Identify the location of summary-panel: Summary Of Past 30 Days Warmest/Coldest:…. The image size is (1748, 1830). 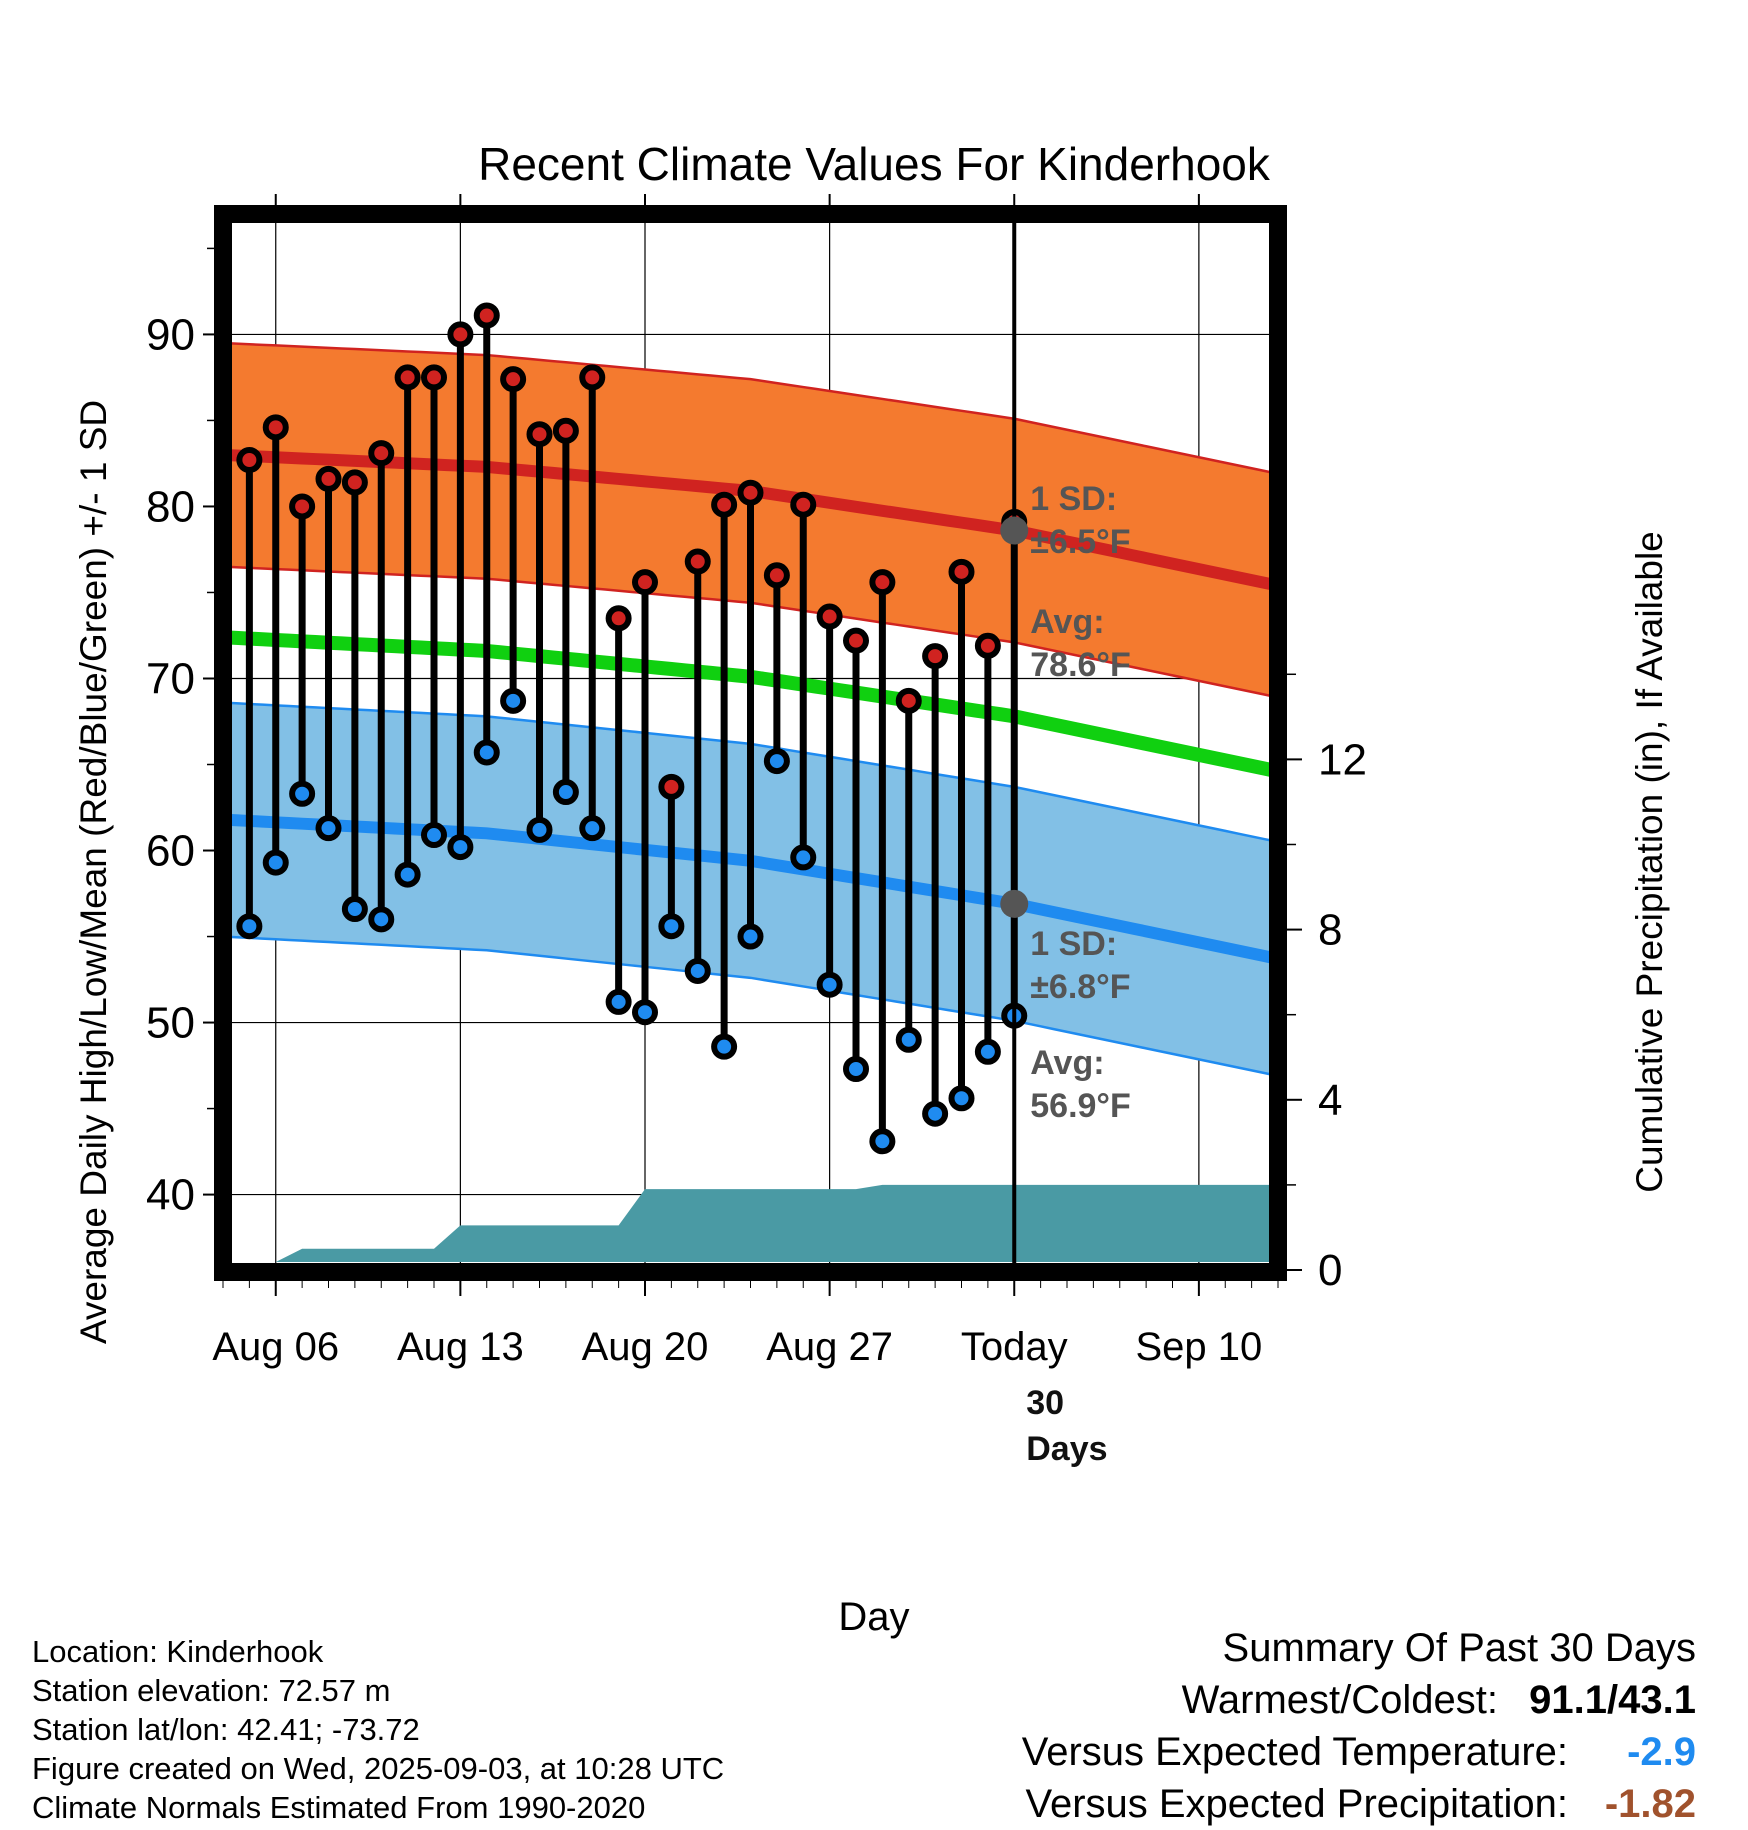
(1359, 1726).